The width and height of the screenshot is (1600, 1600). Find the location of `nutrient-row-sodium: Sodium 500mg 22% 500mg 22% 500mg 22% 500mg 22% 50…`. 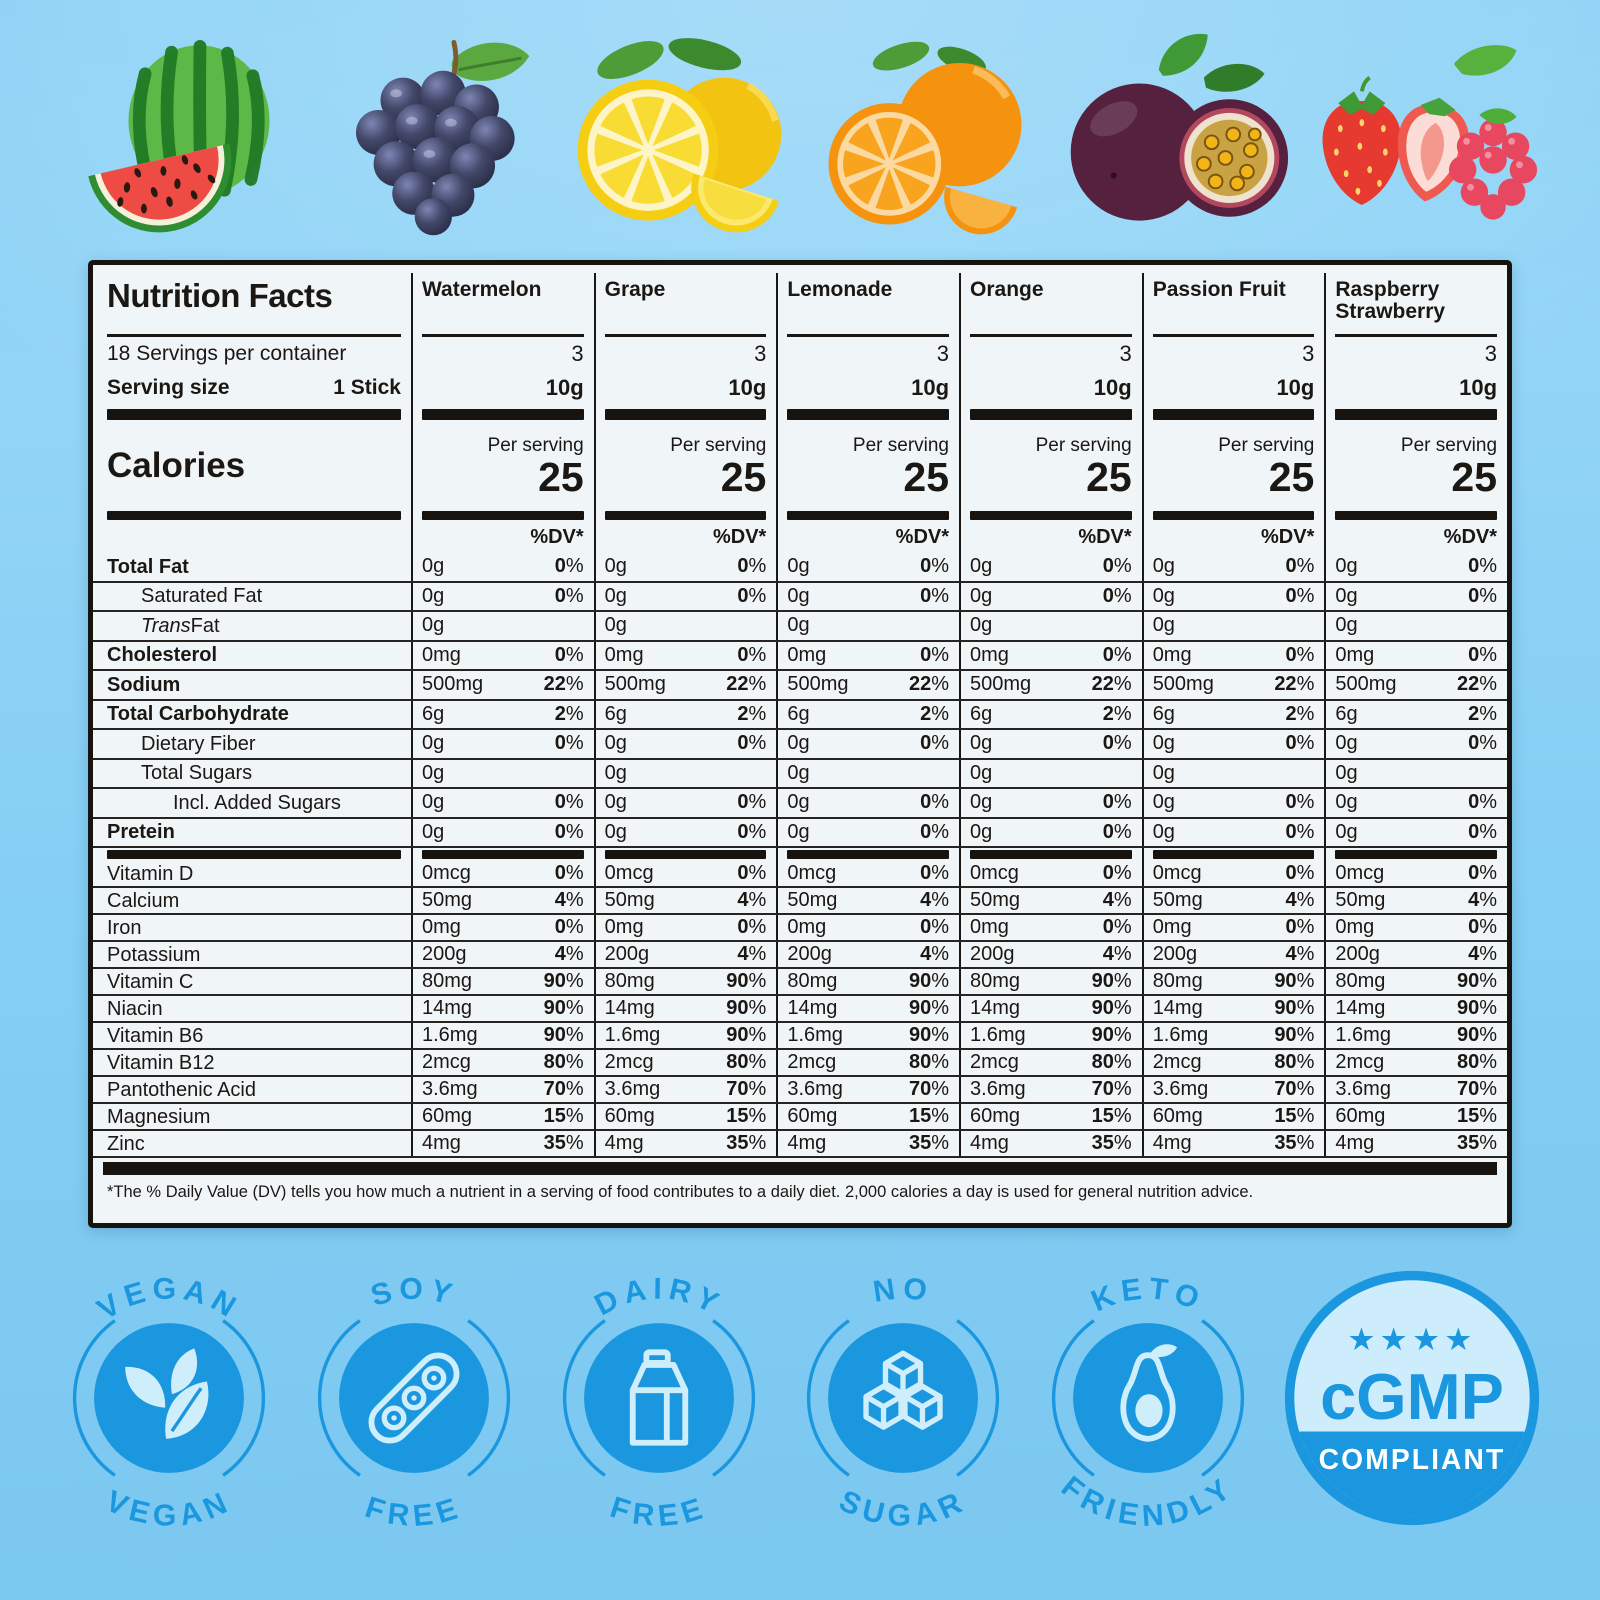

nutrient-row-sodium: Sodium 500mg 22% 500mg 22% 500mg 22% 500mg 22% 50… is located at coordinates (800, 686).